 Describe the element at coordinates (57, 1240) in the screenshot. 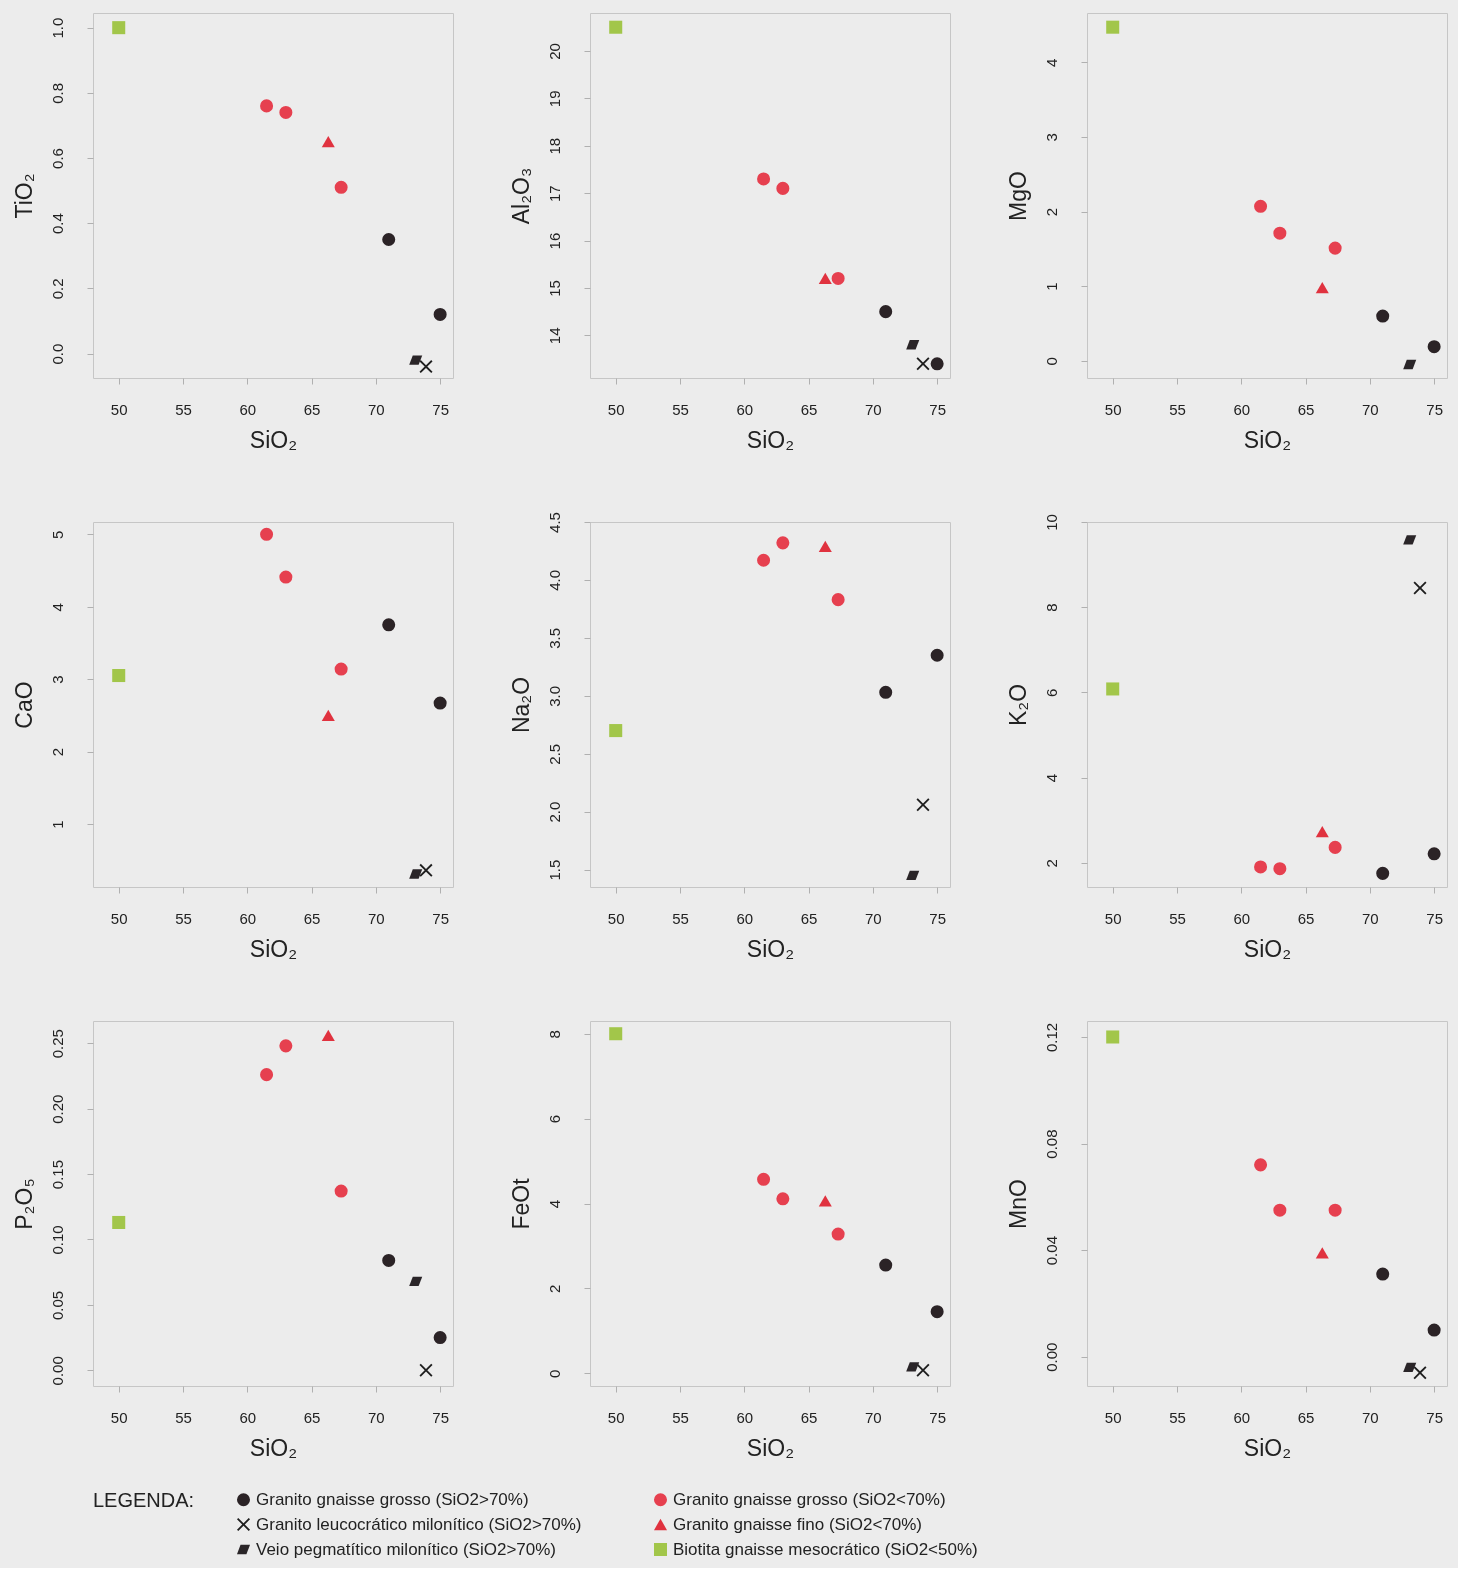

I see `y-tick-label: 0.10` at that location.